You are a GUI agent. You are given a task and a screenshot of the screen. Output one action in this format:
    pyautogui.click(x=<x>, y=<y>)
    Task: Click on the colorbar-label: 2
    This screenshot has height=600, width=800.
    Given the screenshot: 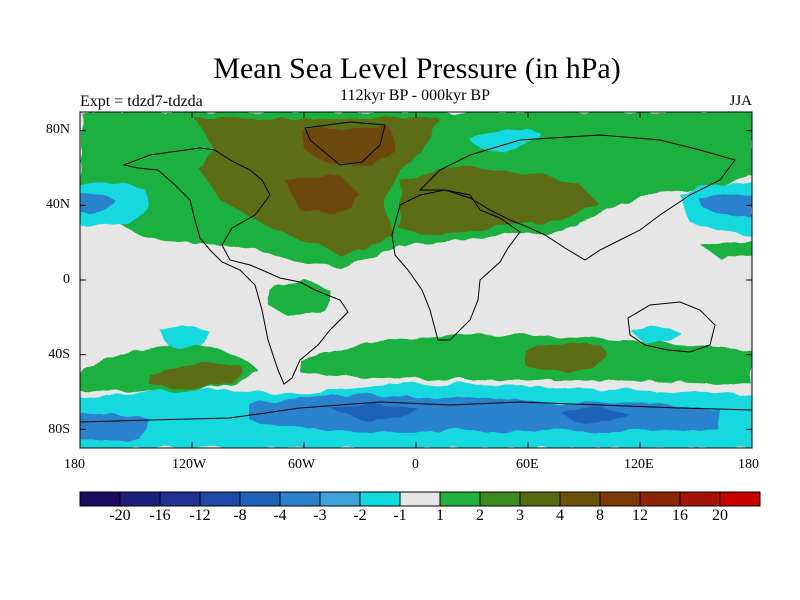 What is the action you would take?
    pyautogui.click(x=480, y=515)
    